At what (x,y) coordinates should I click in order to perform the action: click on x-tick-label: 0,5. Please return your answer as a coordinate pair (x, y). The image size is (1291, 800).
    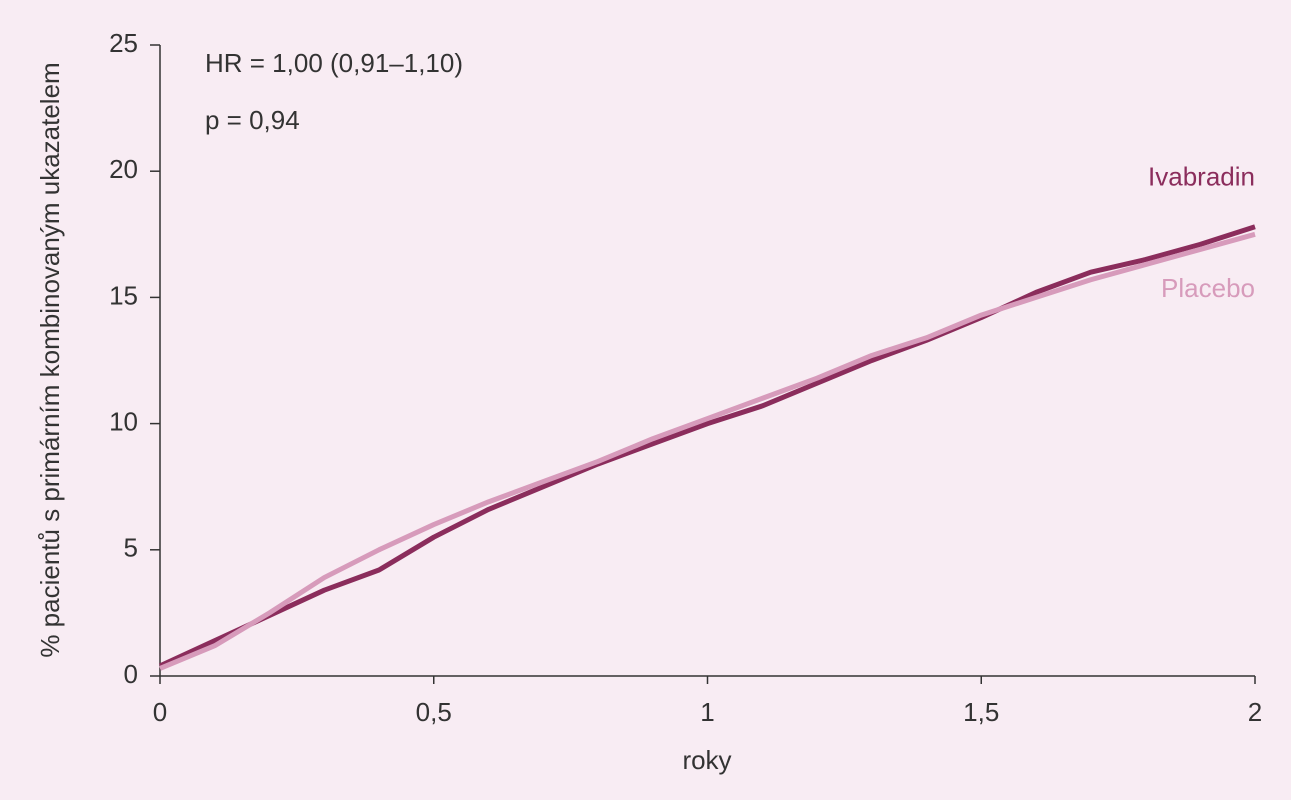
    Looking at the image, I should click on (434, 712).